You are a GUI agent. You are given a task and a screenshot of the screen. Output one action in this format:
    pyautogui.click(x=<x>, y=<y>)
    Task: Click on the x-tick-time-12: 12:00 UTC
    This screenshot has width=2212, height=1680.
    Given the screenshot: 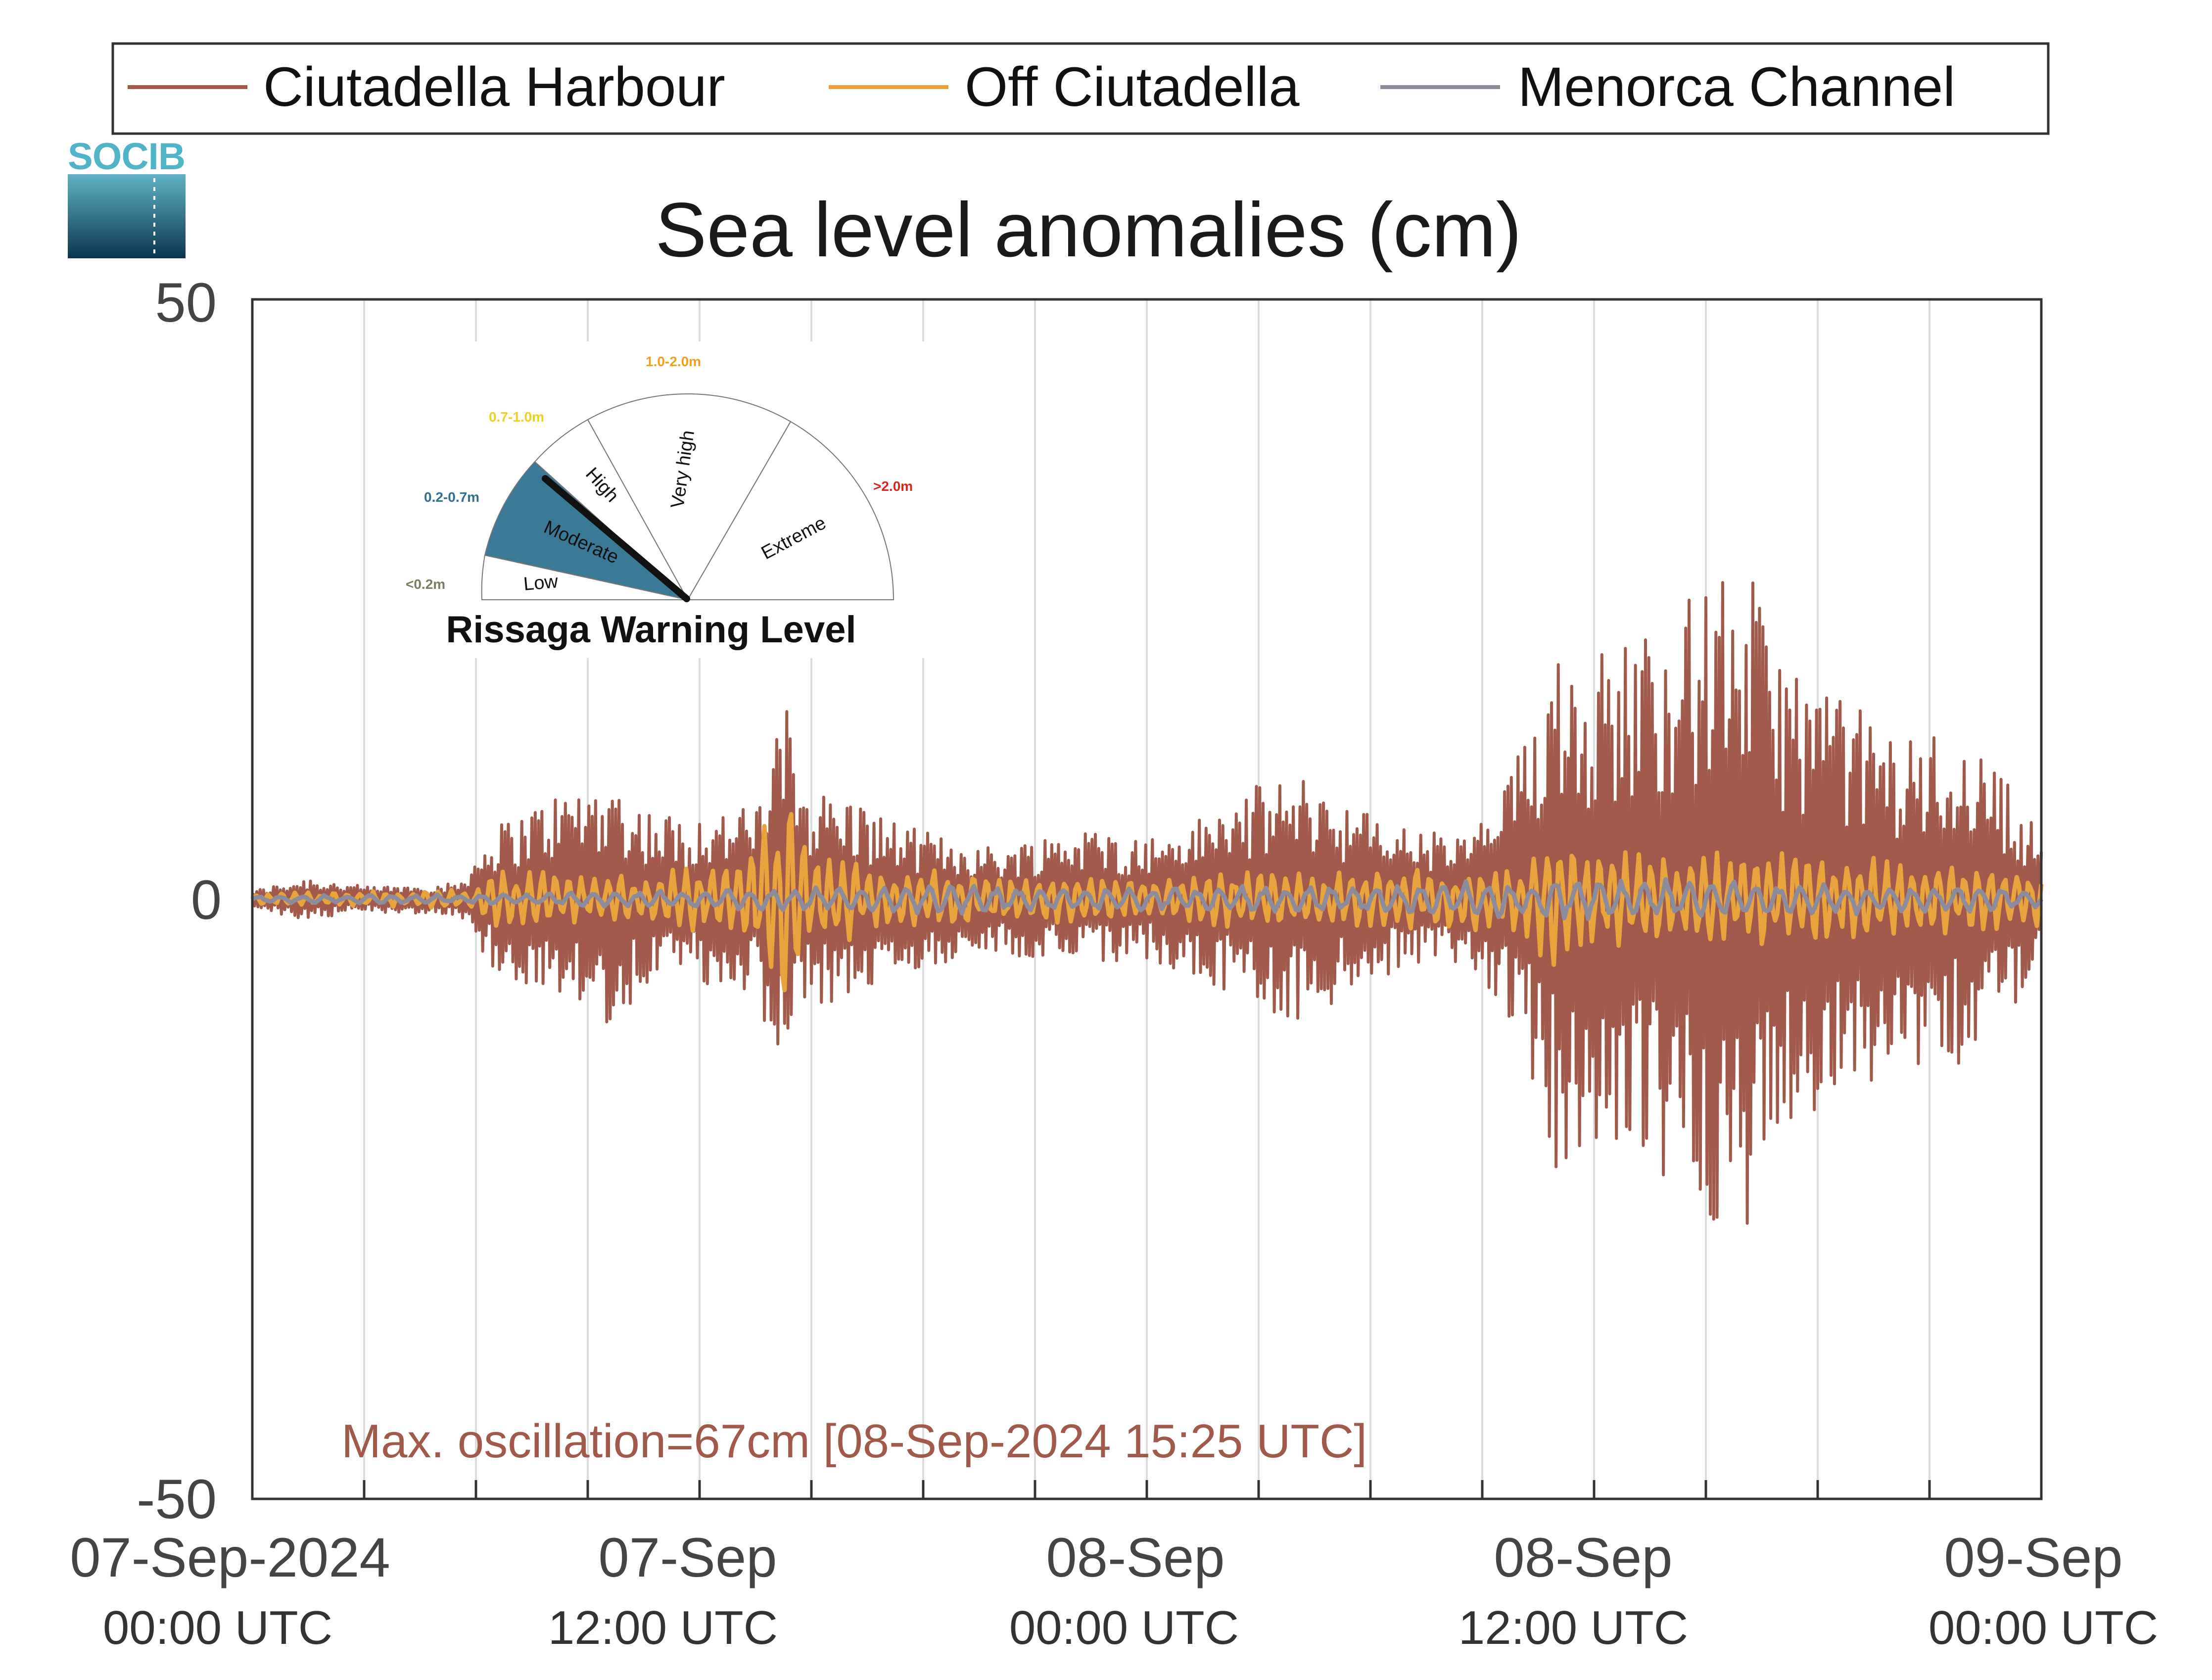 What is the action you would take?
    pyautogui.click(x=663, y=1628)
    